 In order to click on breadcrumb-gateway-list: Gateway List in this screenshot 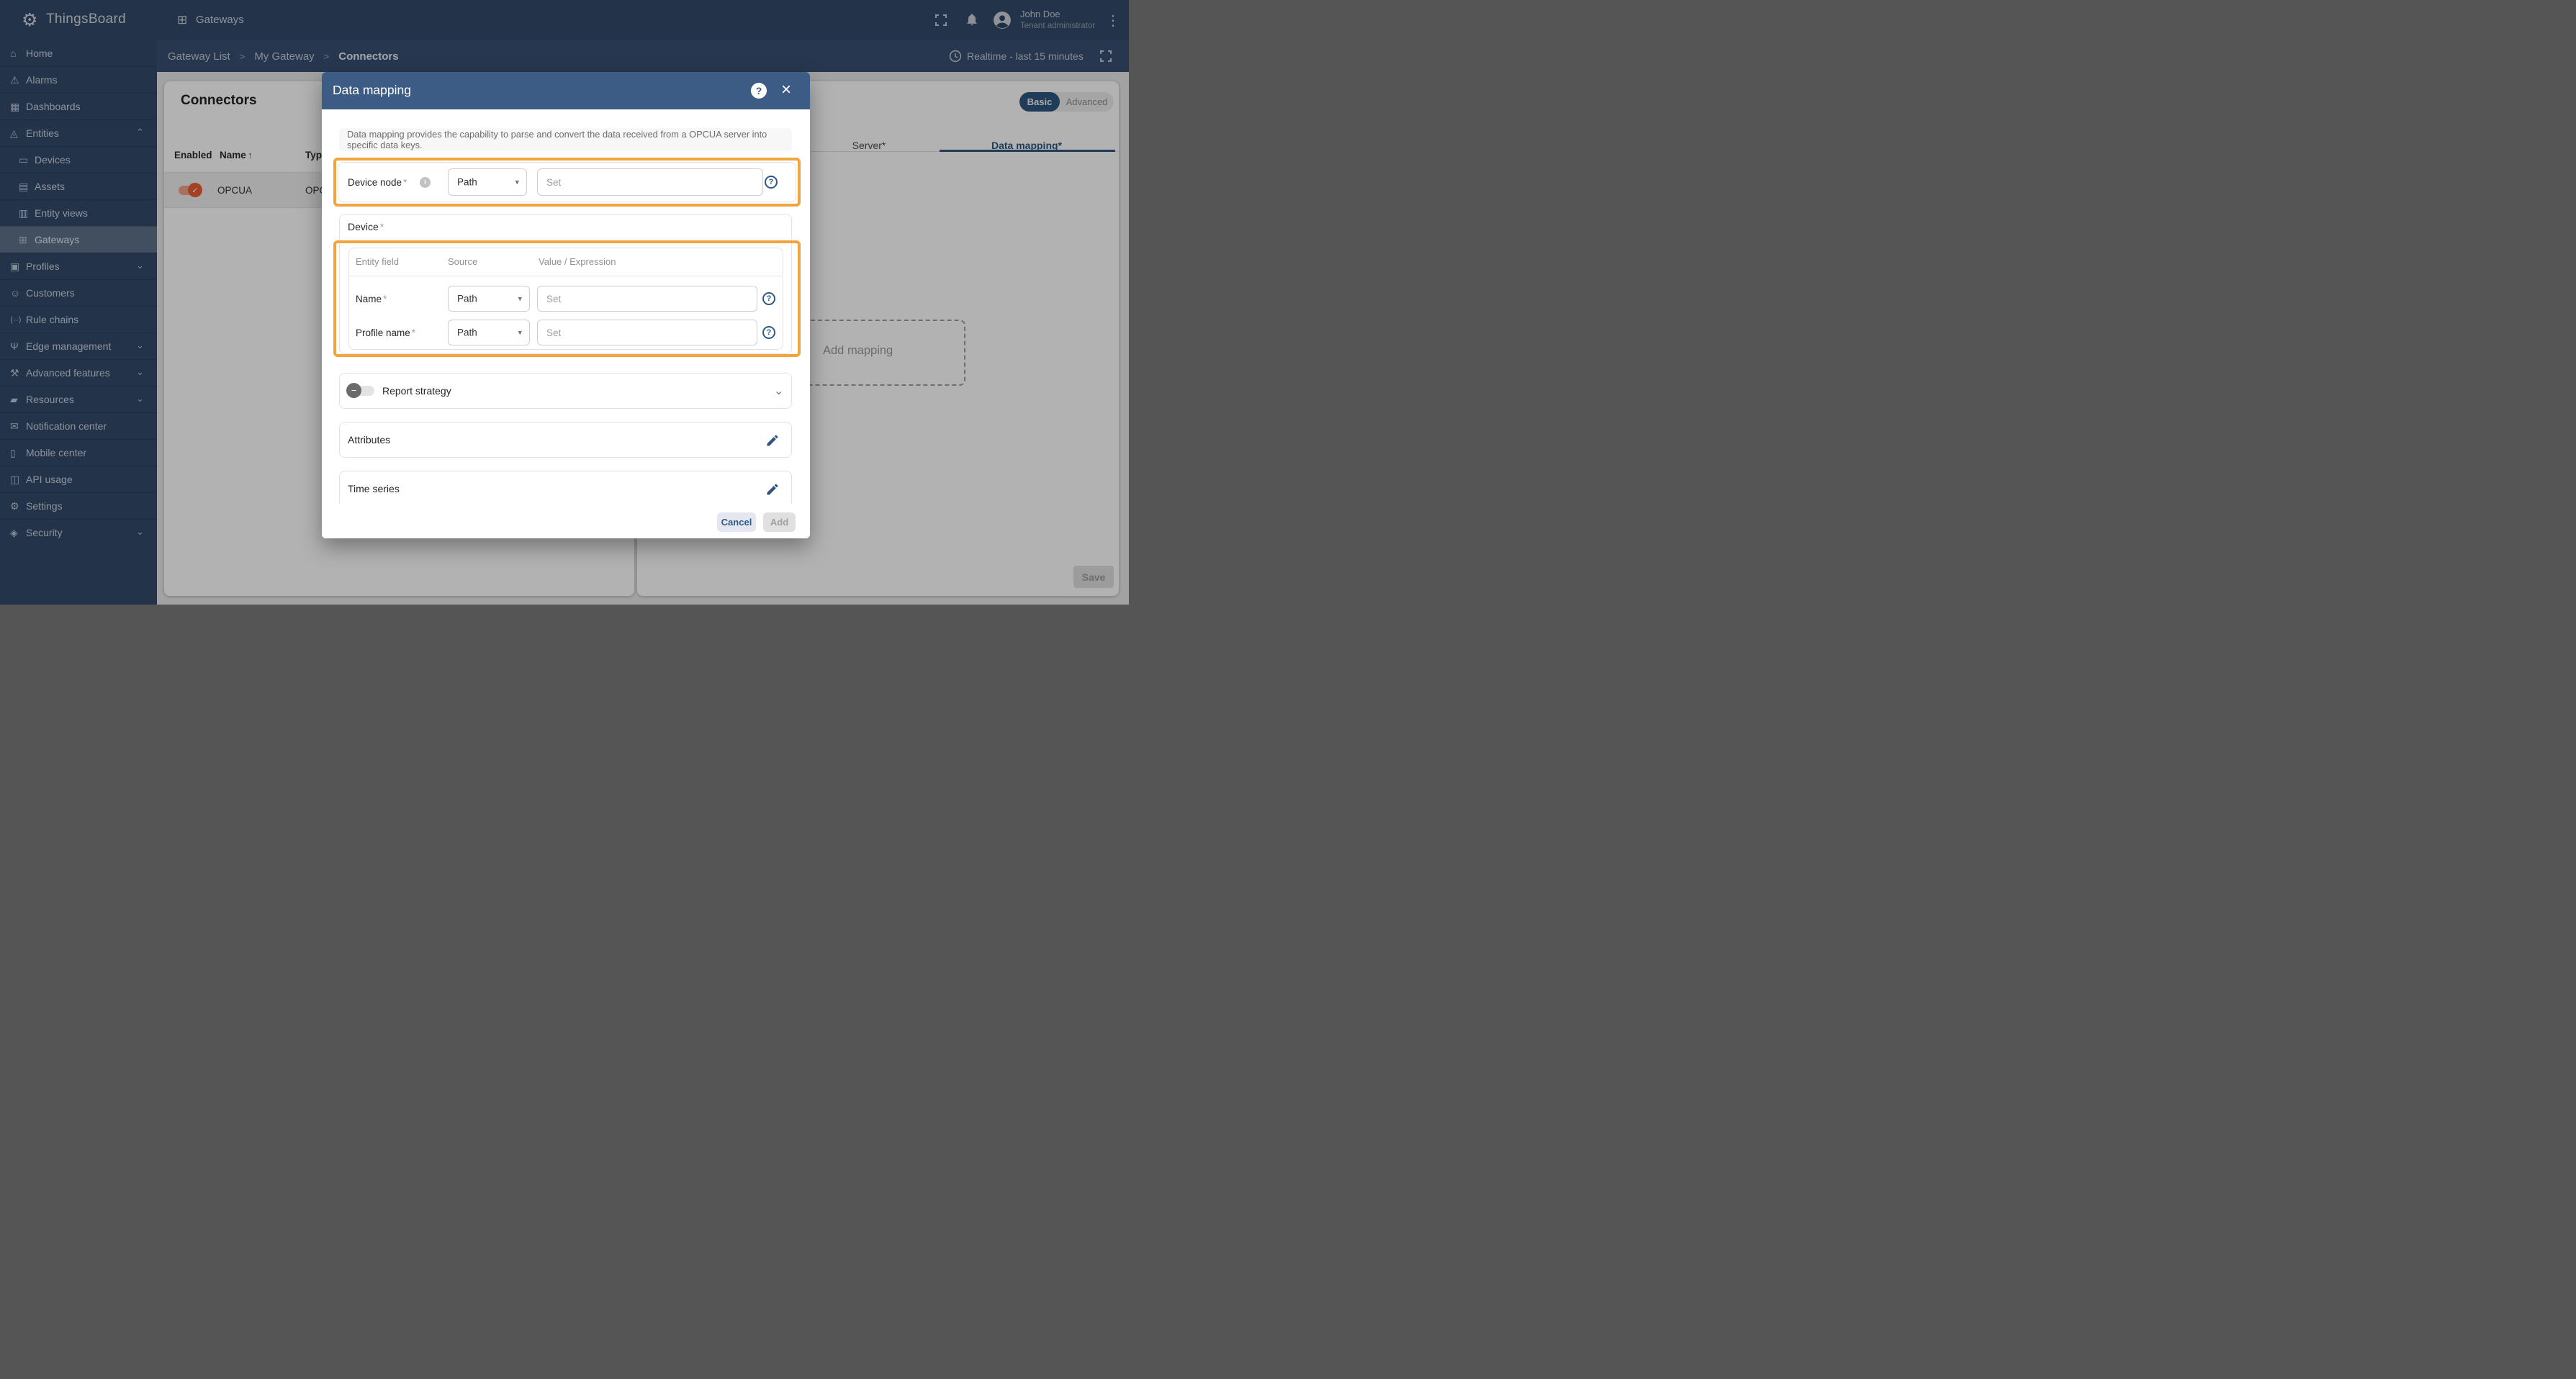, I will do `click(199, 56)`.